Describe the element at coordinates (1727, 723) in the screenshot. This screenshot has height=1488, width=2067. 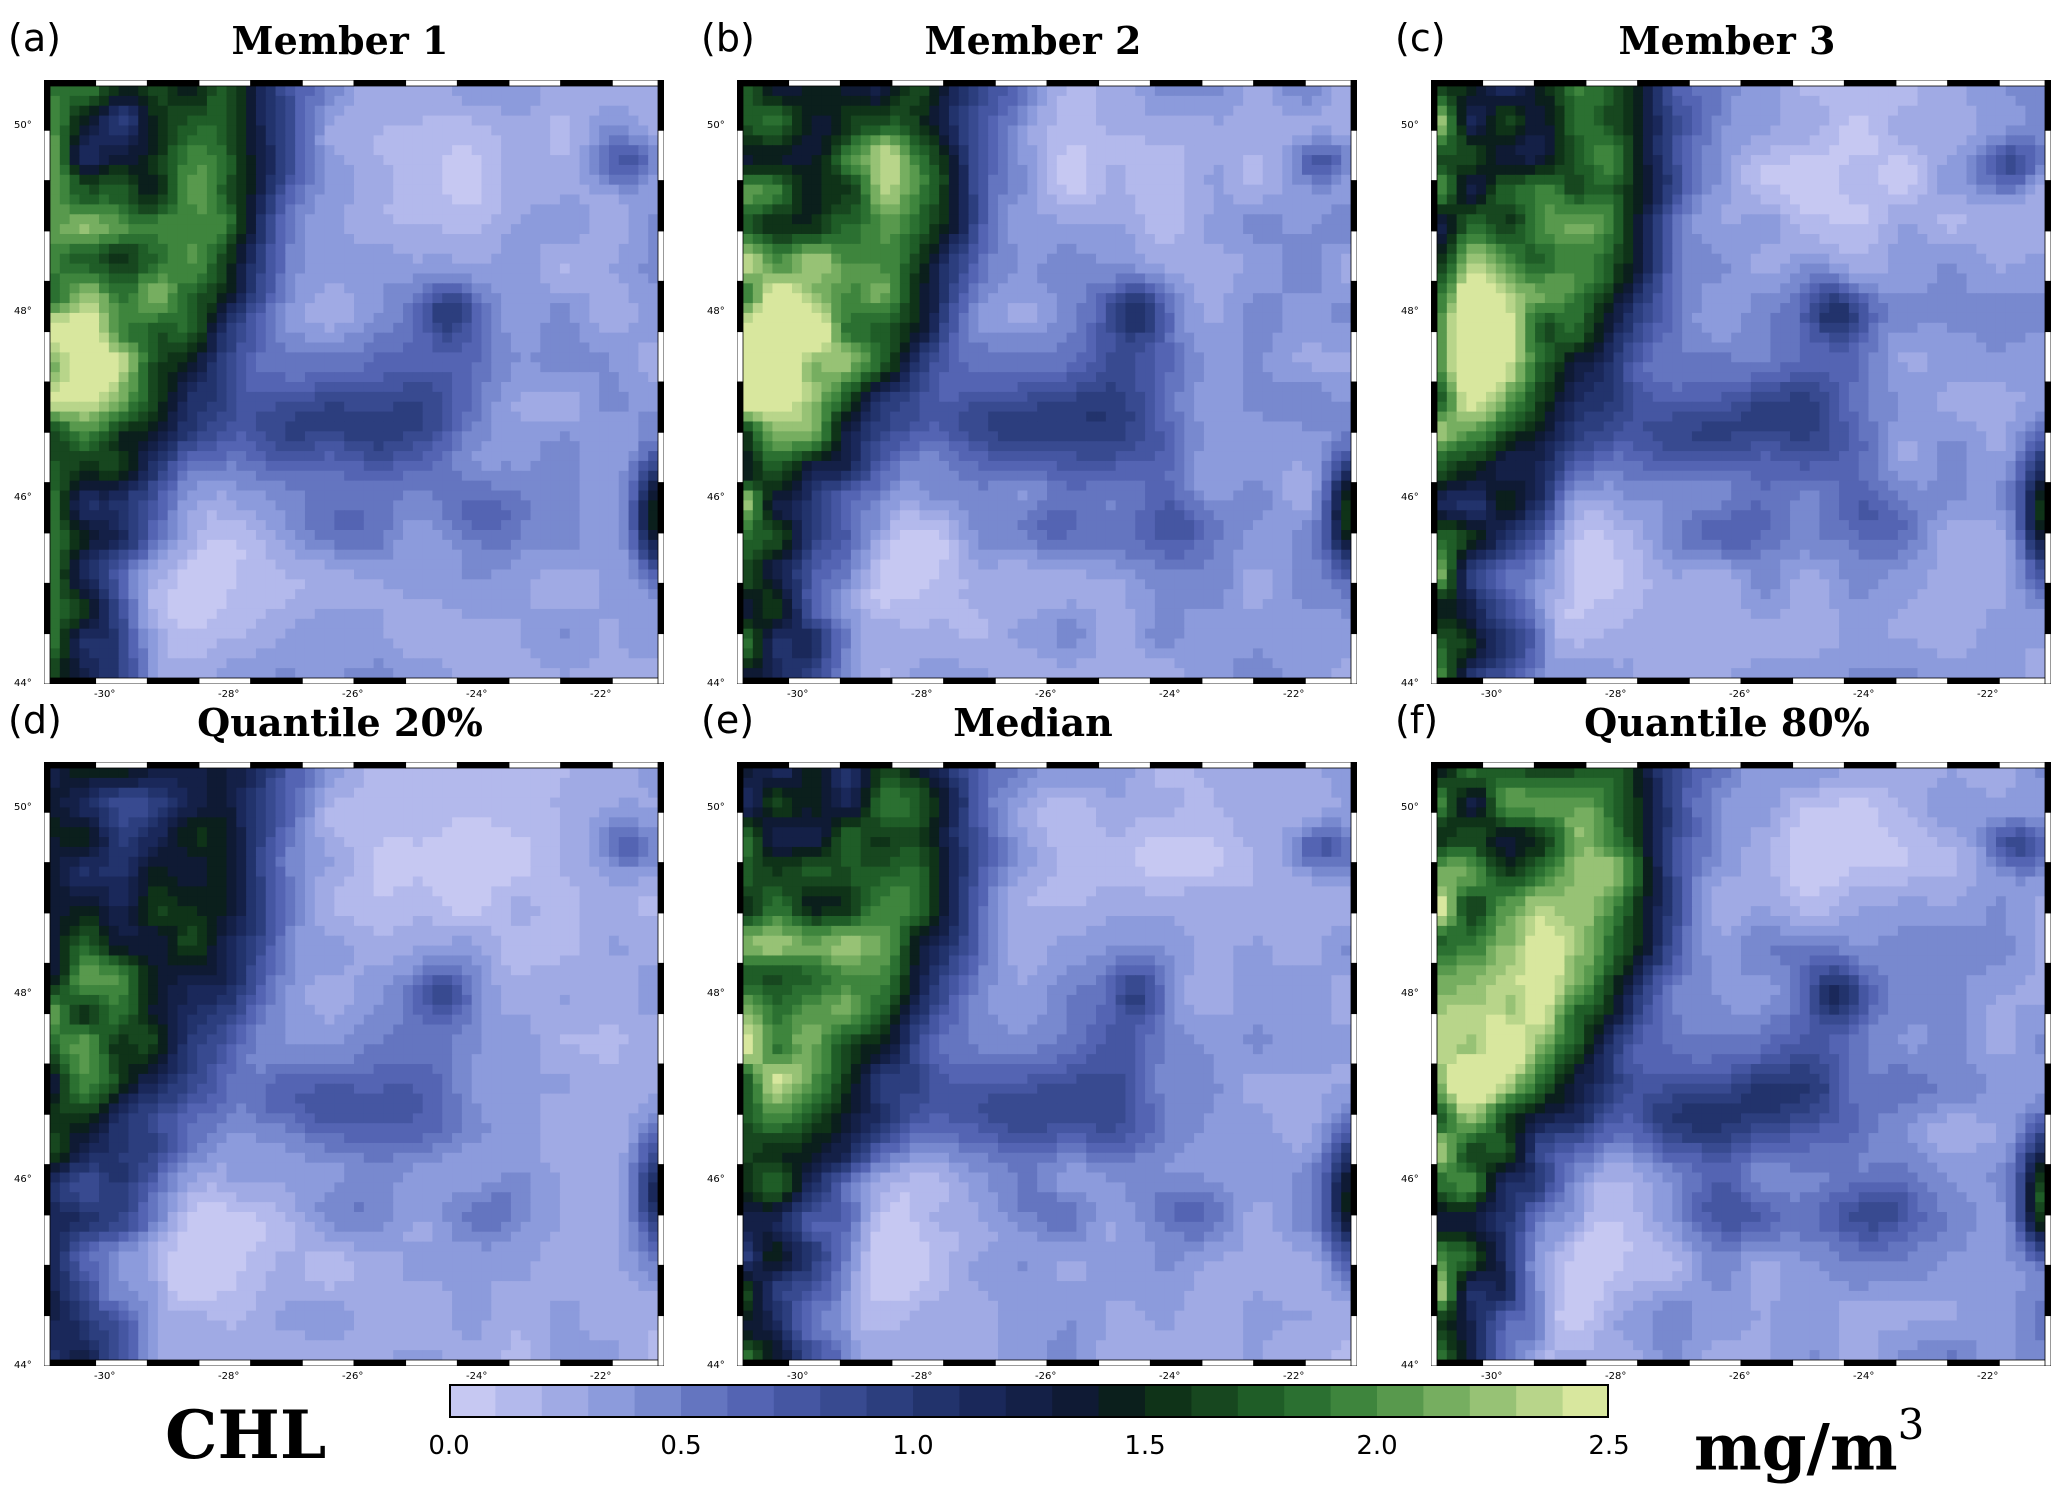
I see `panel-title: Quantile 80%` at that location.